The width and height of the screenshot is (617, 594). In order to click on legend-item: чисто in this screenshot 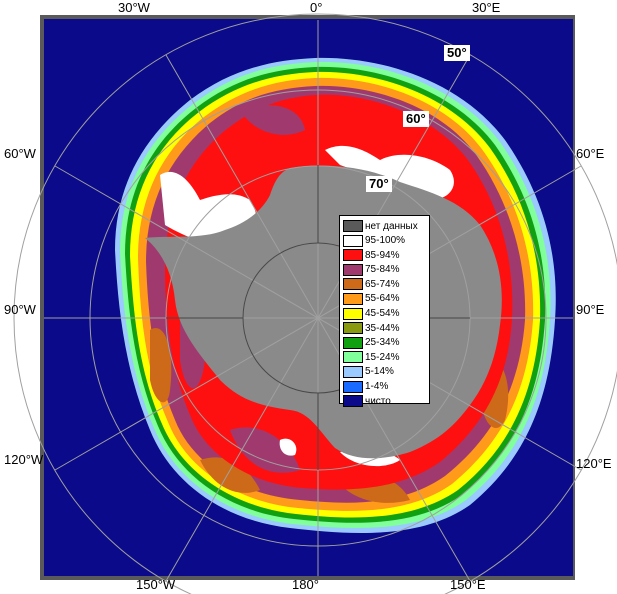, I will do `click(386, 401)`.